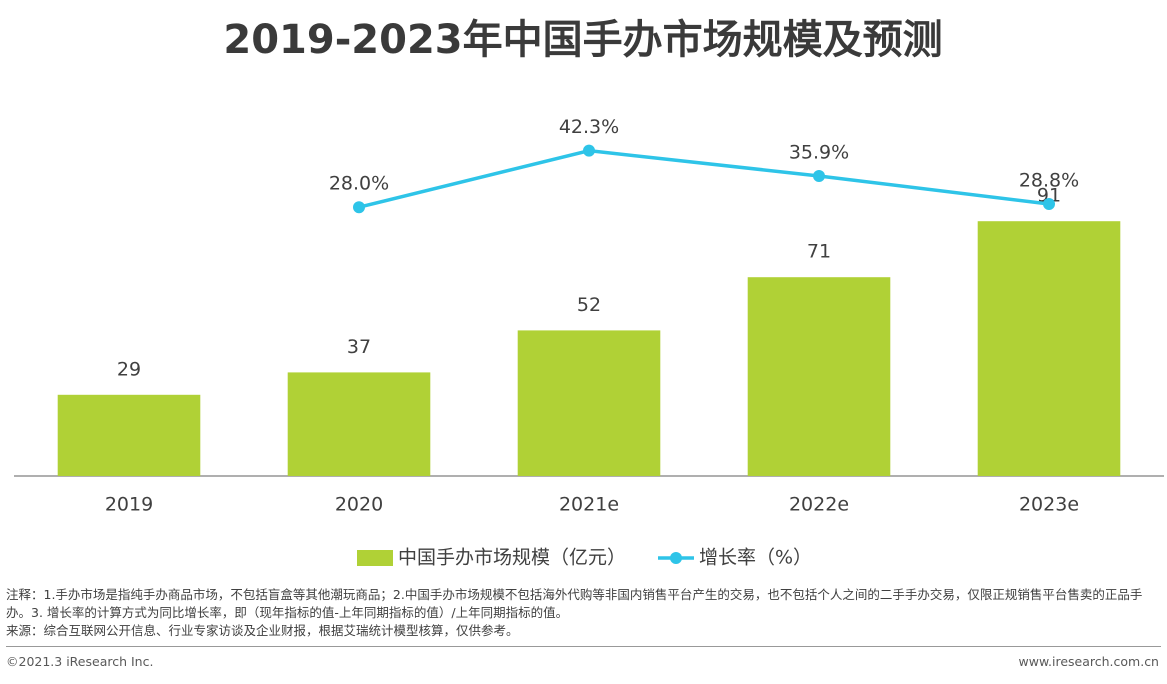 The width and height of the screenshot is (1167, 684). Describe the element at coordinates (704, 178) in the screenshot. I see `line` at that location.